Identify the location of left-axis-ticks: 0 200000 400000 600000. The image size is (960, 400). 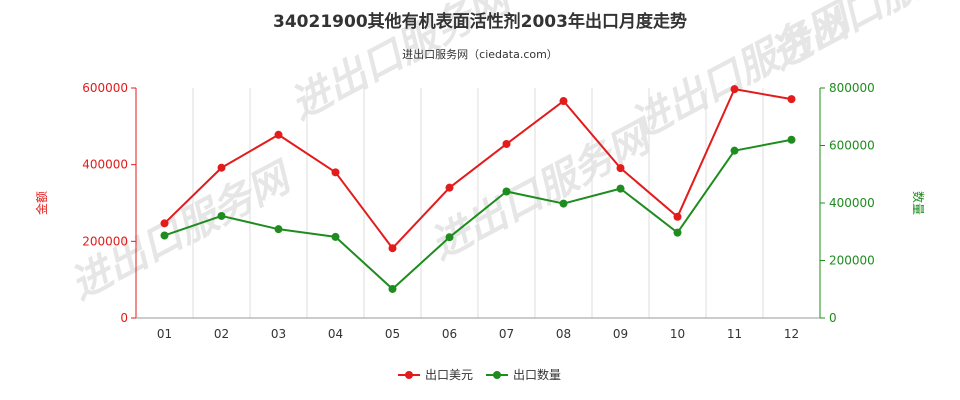
(109, 203).